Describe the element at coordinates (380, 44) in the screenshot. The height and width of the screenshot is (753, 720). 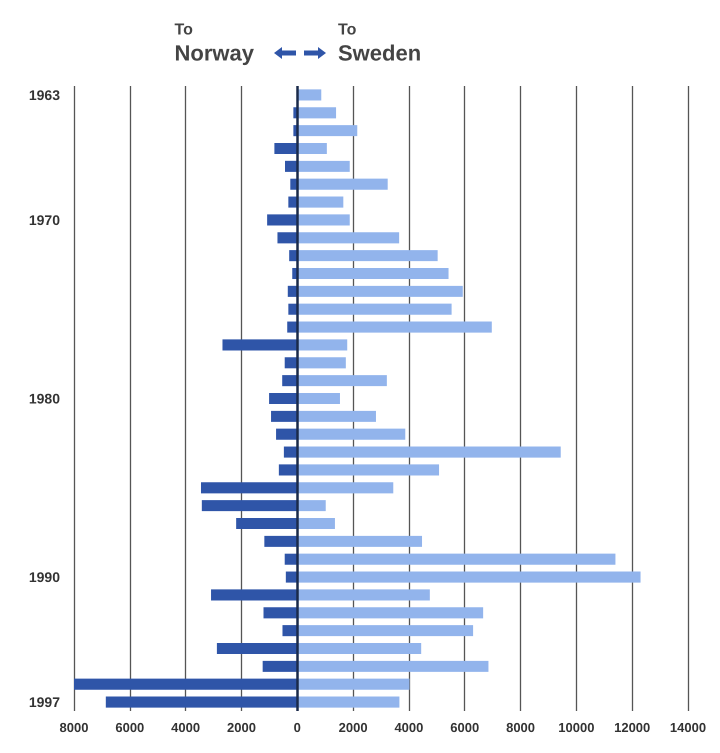
I see `text: To Sweden` at that location.